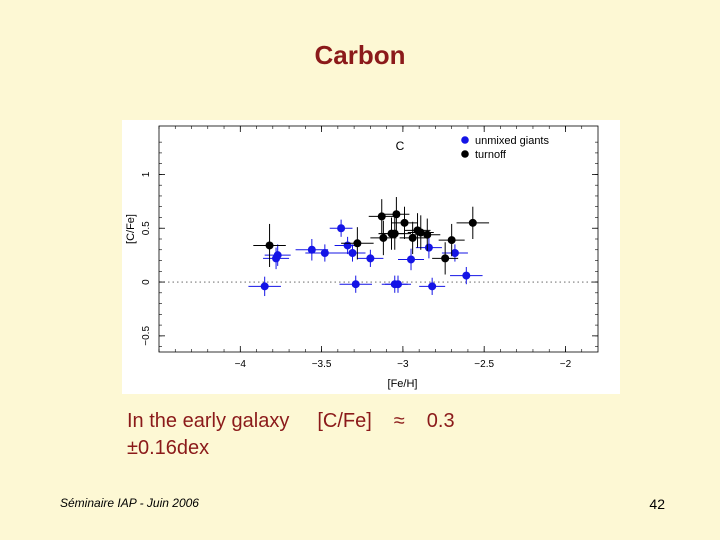  What do you see at coordinates (399, 421) in the screenshot?
I see `caption-approx-symbol: ≈` at bounding box center [399, 421].